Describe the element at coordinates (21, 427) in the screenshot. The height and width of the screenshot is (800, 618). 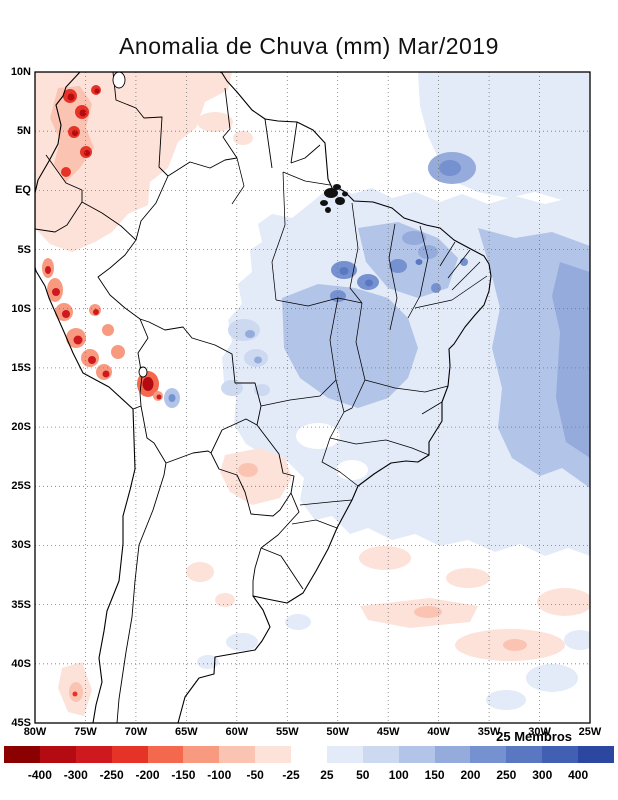
I see `lat-tick-label: 20S` at that location.